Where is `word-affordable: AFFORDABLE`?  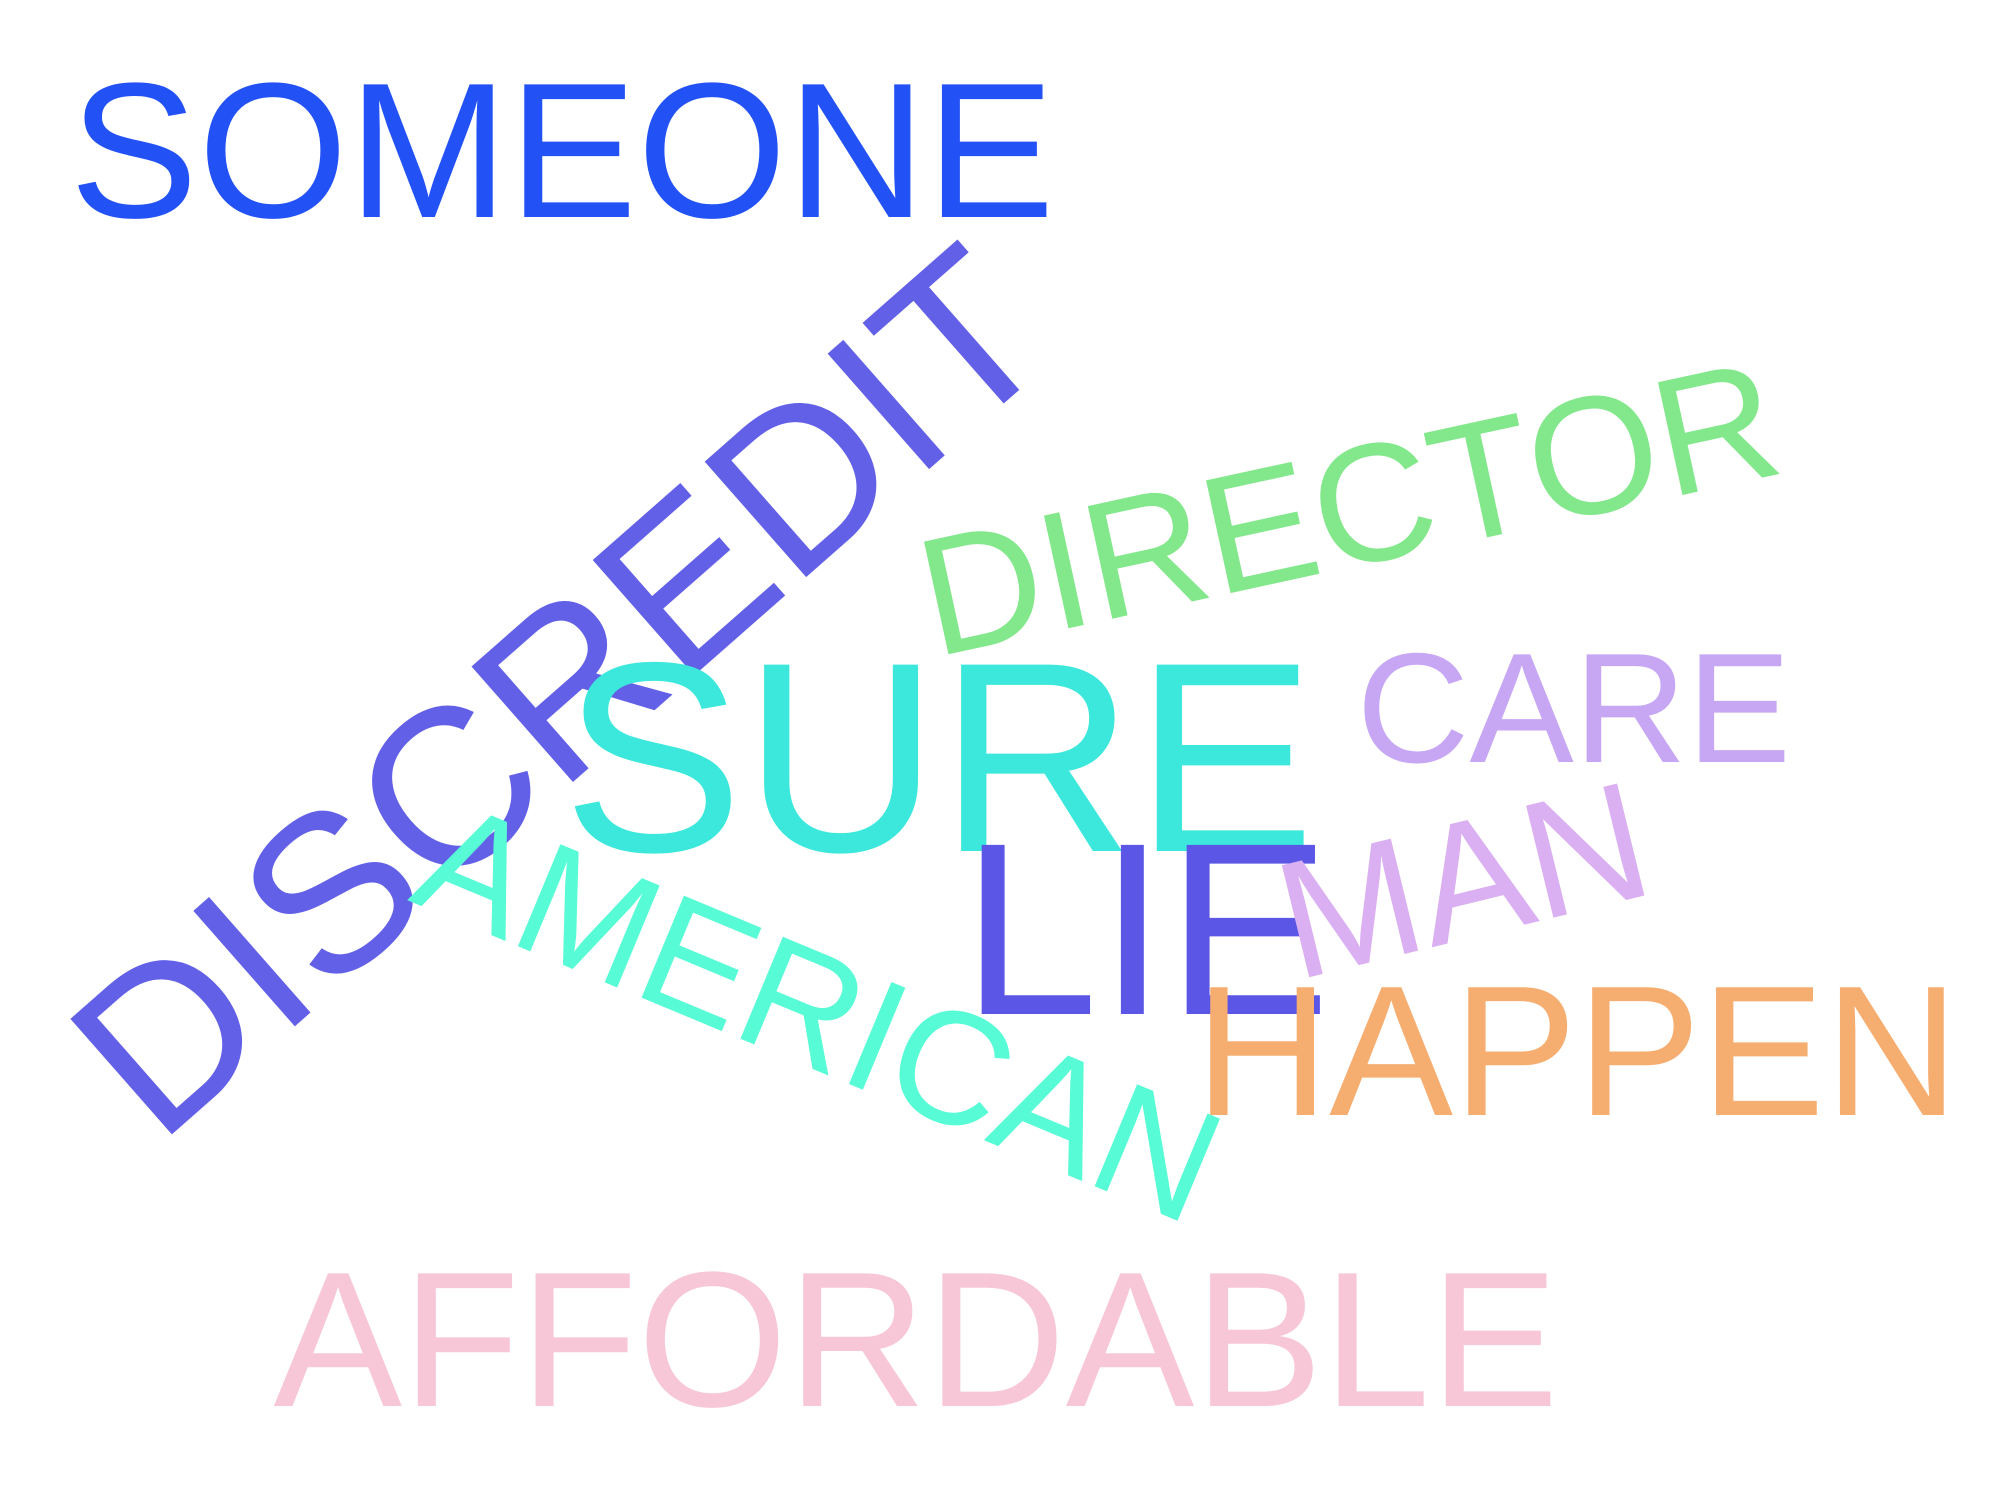 word-affordable: AFFORDABLE is located at coordinates (916, 1339).